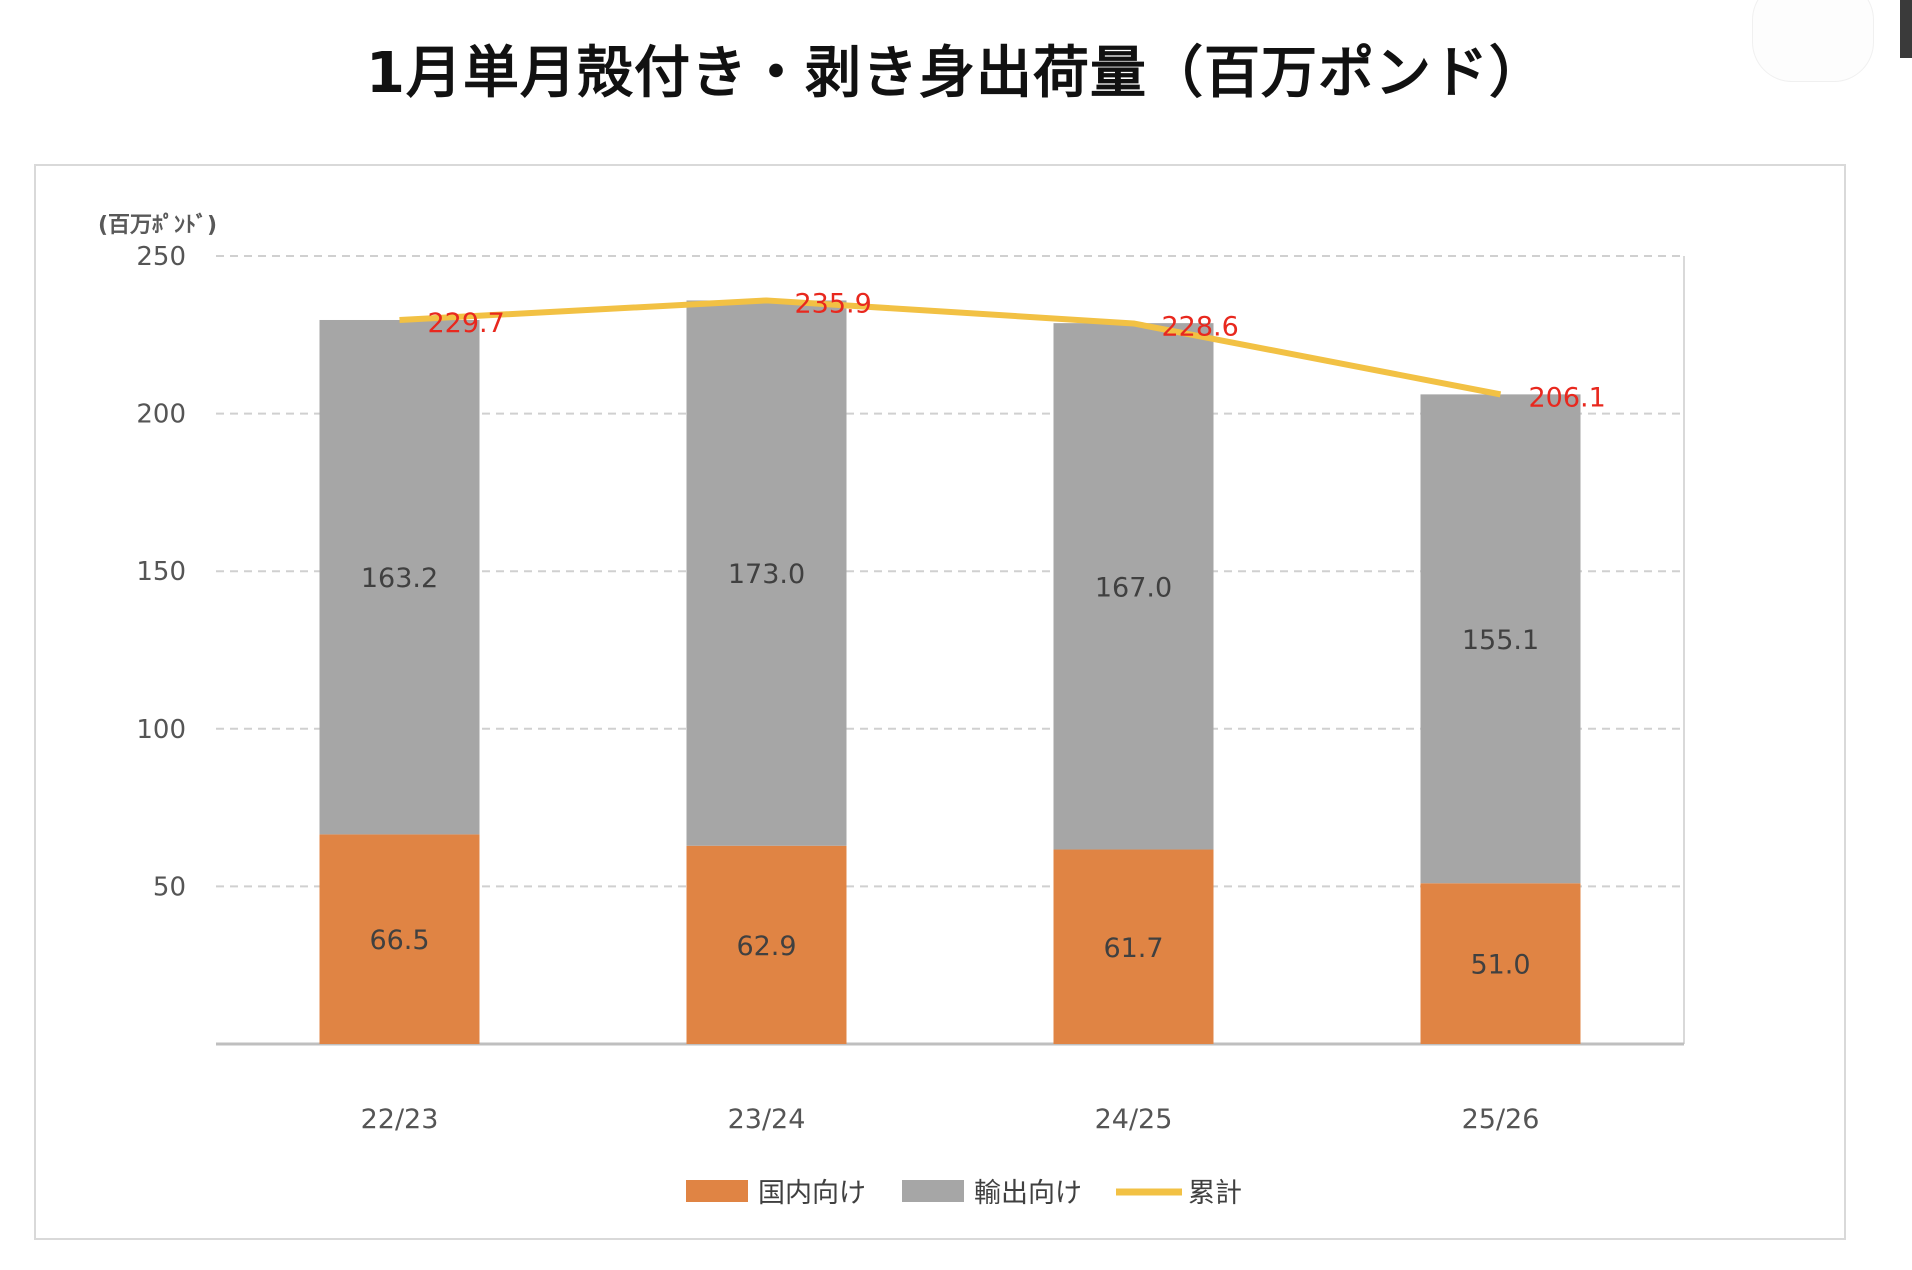 The image size is (1912, 1270). I want to click on y-tick-50: 50, so click(169, 887).